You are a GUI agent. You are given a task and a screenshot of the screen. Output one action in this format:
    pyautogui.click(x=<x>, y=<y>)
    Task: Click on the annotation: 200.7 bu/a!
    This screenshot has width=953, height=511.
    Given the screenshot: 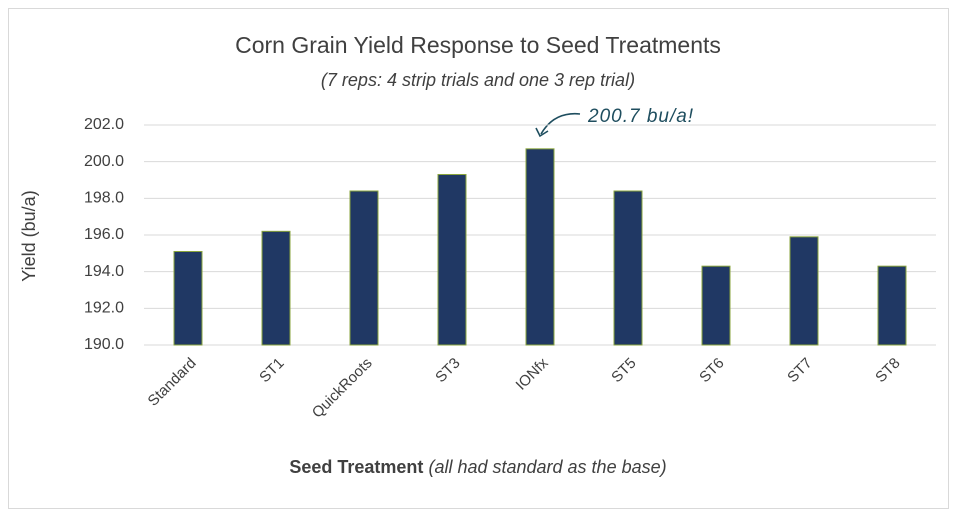 What is the action you would take?
    pyautogui.click(x=640, y=116)
    